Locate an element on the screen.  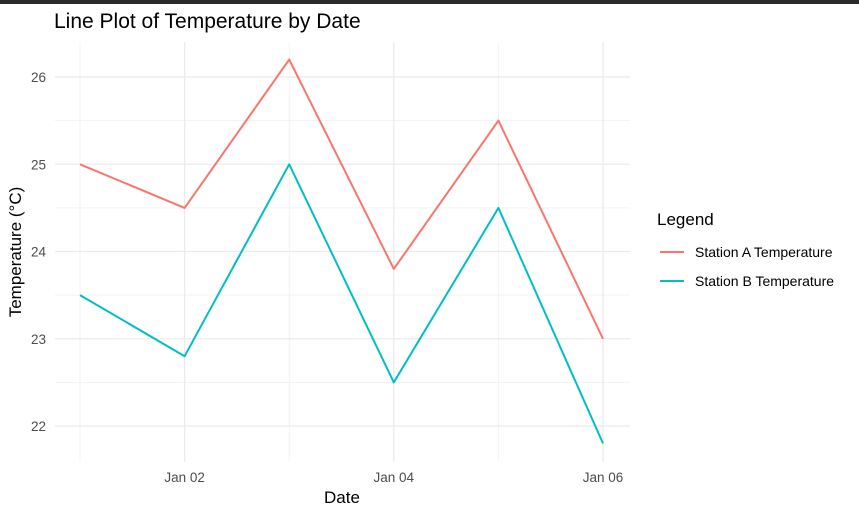
x-tick-label: Jan 02 is located at coordinates (184, 477).